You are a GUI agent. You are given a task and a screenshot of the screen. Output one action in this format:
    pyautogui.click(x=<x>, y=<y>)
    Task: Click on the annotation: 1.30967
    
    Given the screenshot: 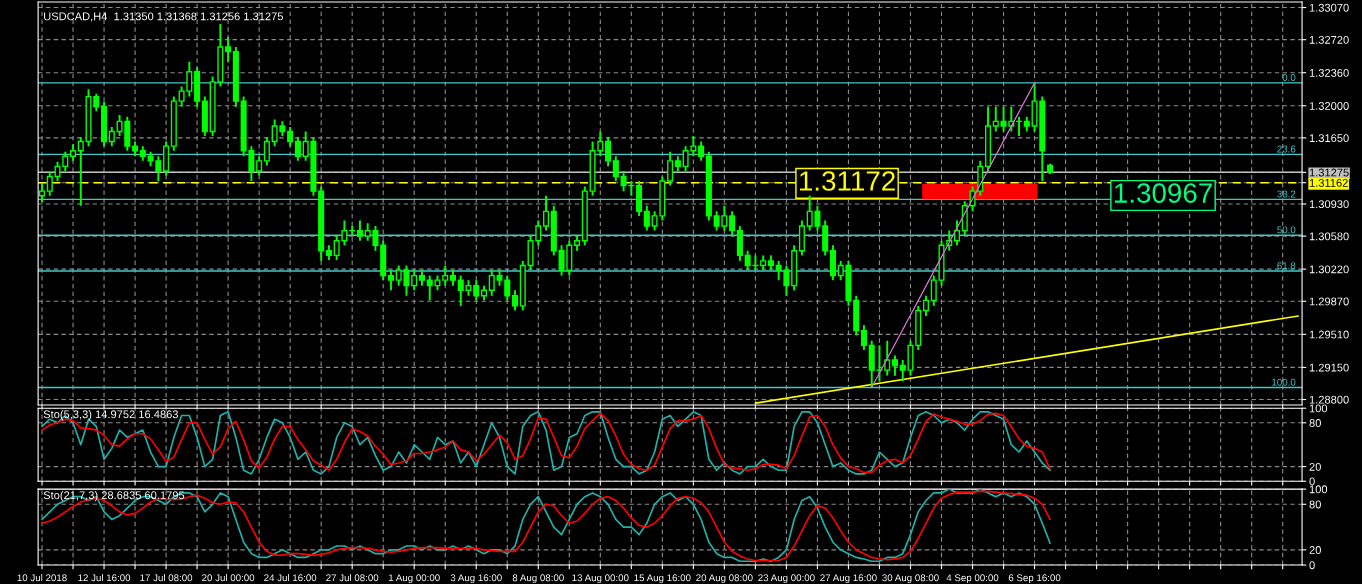 What is the action you would take?
    pyautogui.click(x=1163, y=193)
    